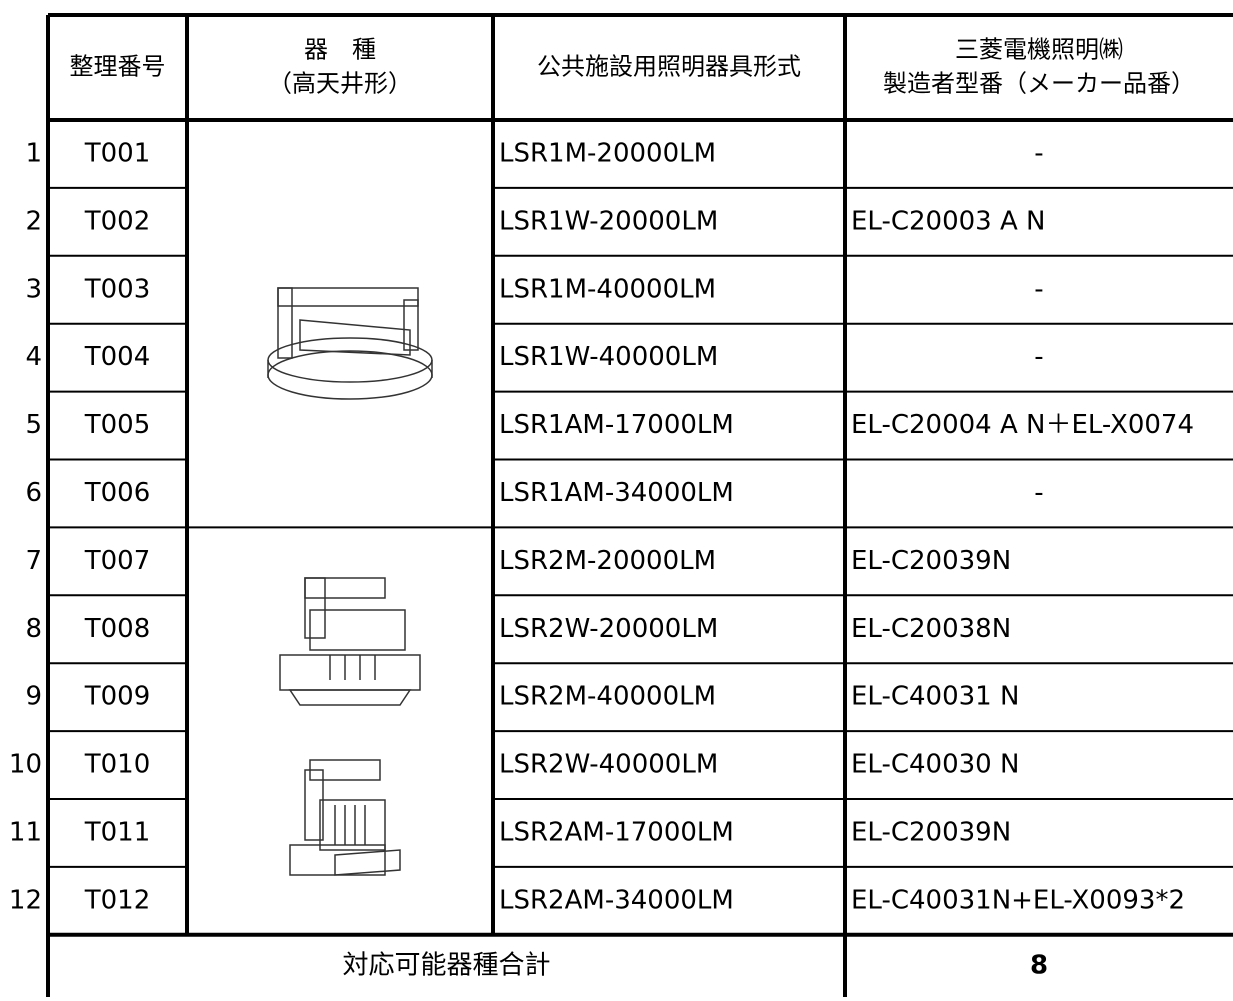 This screenshot has width=1233, height=1001. What do you see at coordinates (33, 289) in the screenshot?
I see `row-number: 3` at bounding box center [33, 289].